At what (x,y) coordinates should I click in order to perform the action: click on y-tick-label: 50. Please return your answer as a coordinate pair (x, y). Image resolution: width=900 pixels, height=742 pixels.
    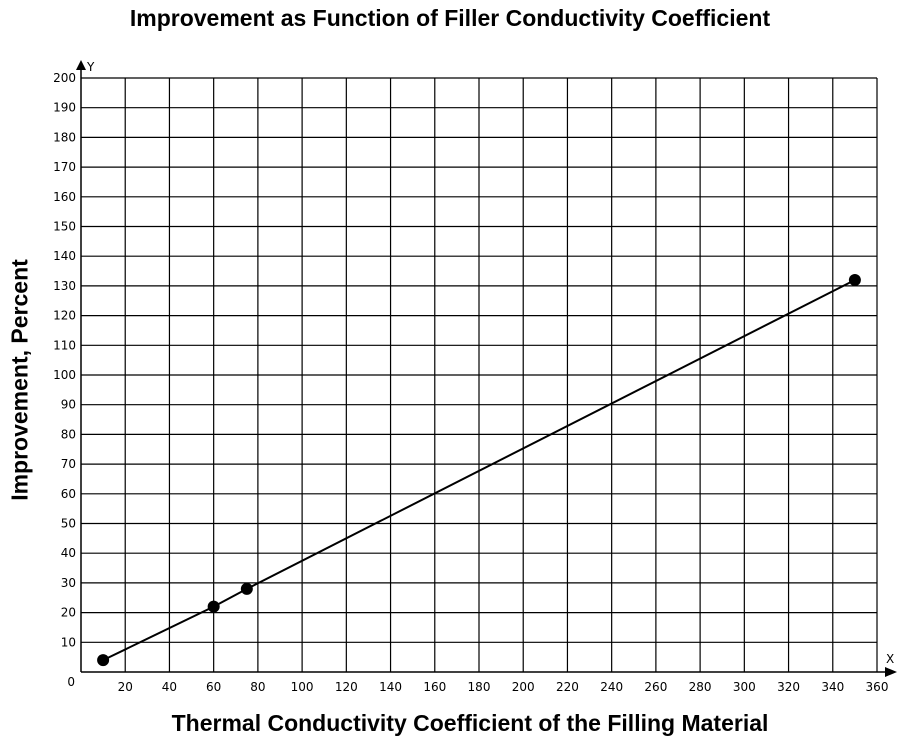
    Looking at the image, I should click on (68, 524).